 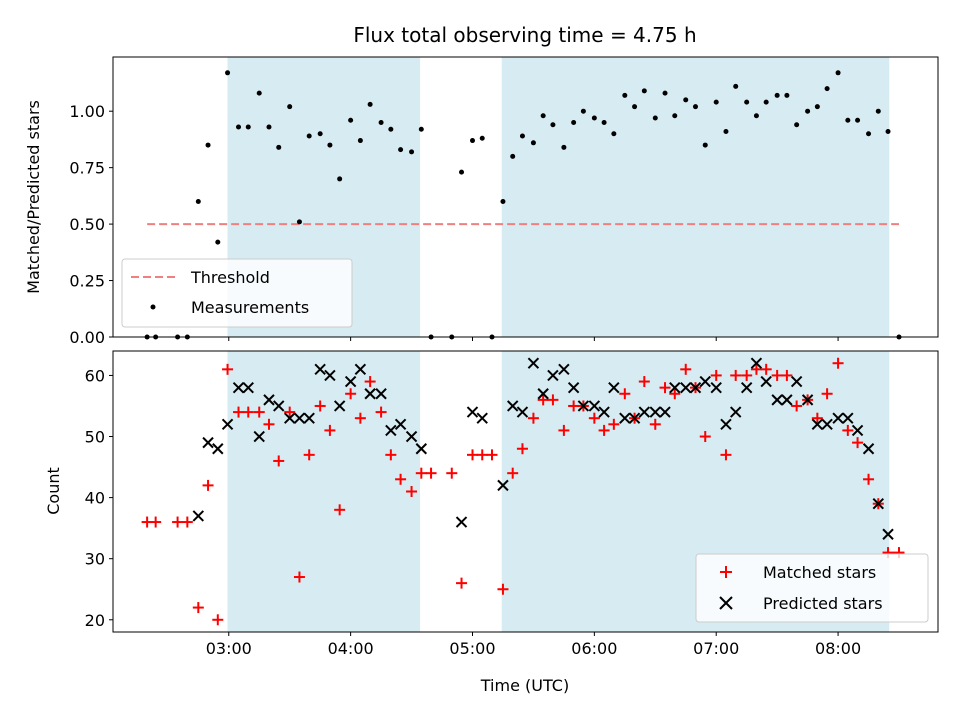 I want to click on x-axis-label: Time (UTC), so click(x=524, y=685).